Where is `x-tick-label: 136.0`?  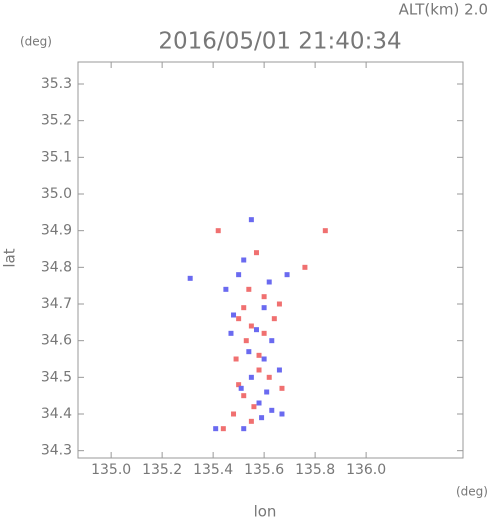
x-tick-label: 136.0 is located at coordinates (366, 470).